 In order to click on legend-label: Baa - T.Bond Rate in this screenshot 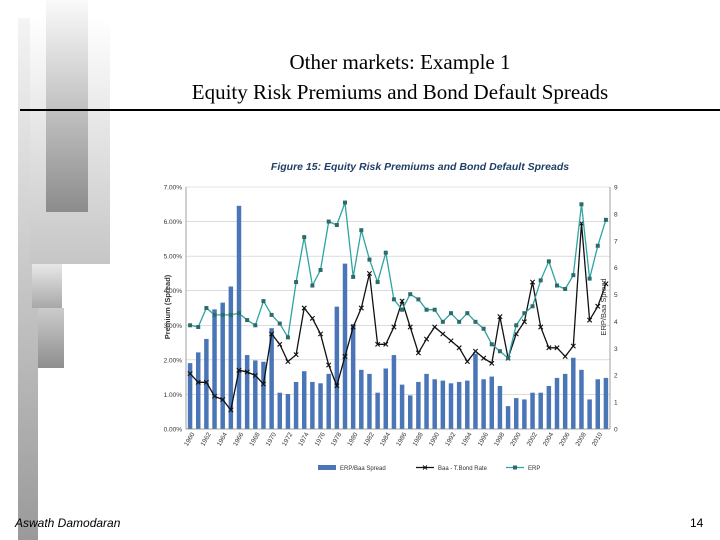, I will do `click(463, 469)`.